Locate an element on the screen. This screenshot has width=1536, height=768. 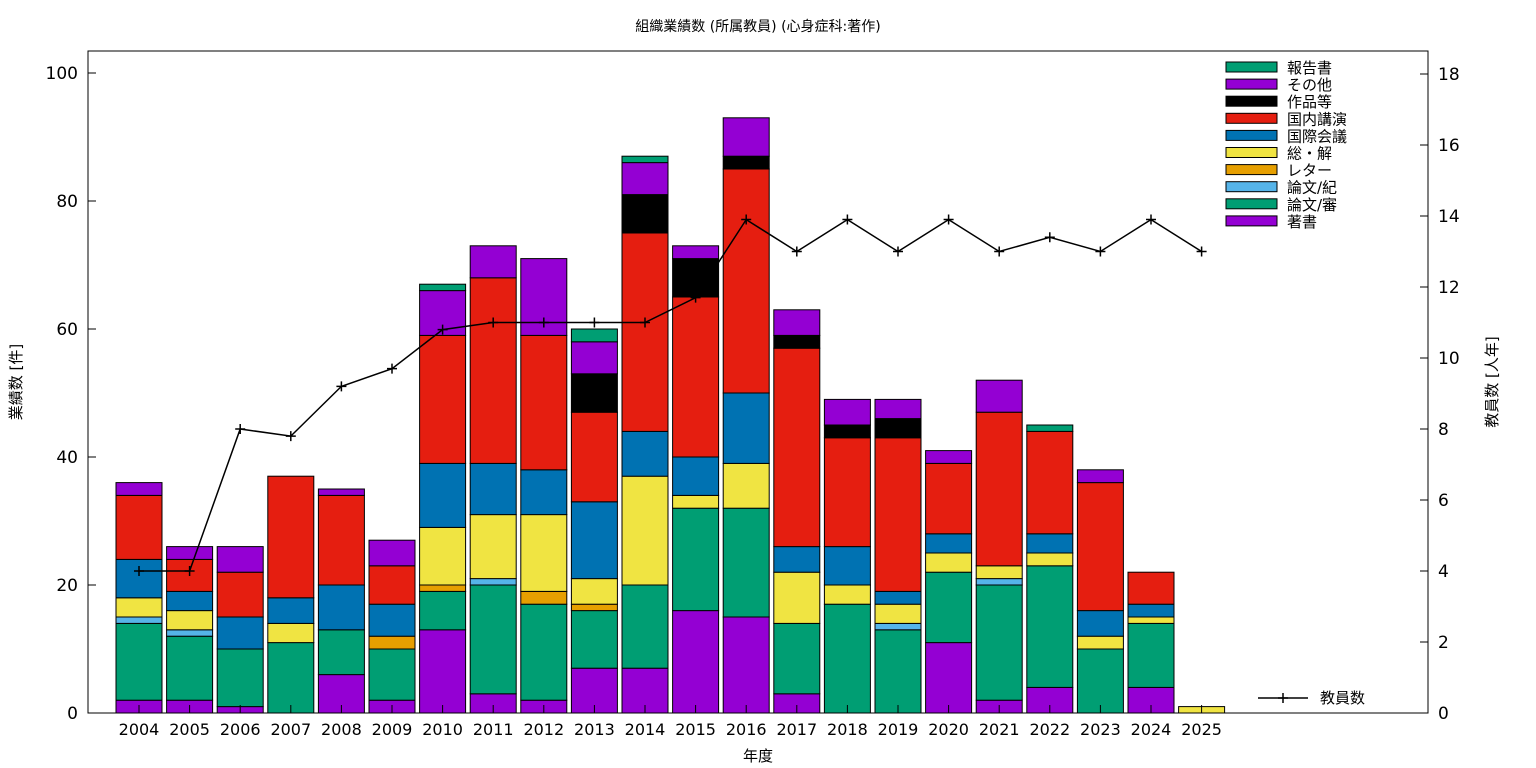
y-axis-label: 業績数 [件] is located at coordinates (16, 382).